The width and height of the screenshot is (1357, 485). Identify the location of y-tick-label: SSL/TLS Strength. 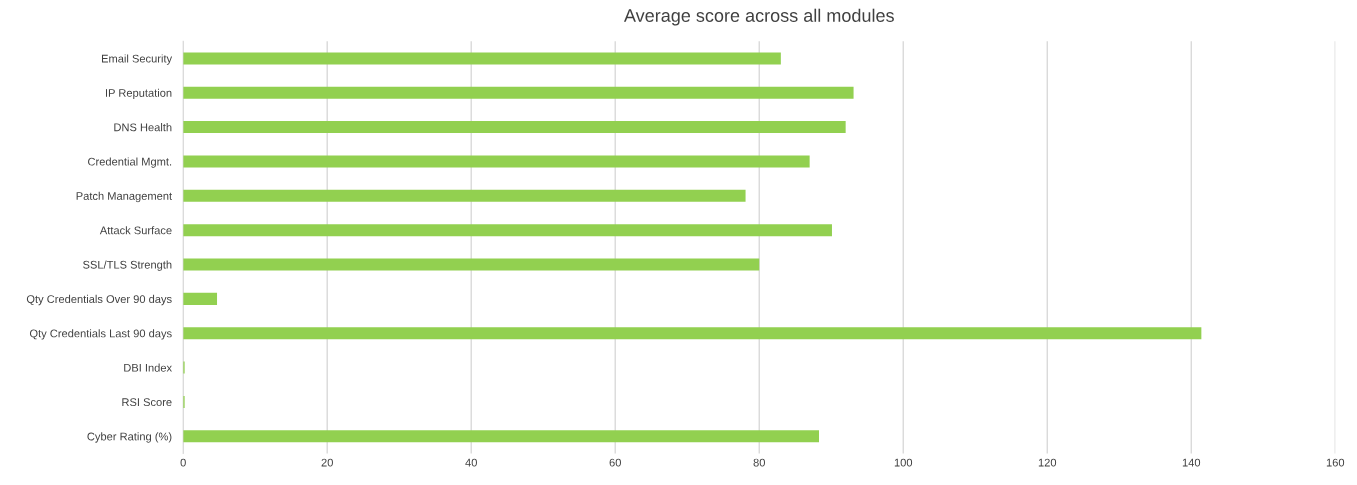
(127, 265).